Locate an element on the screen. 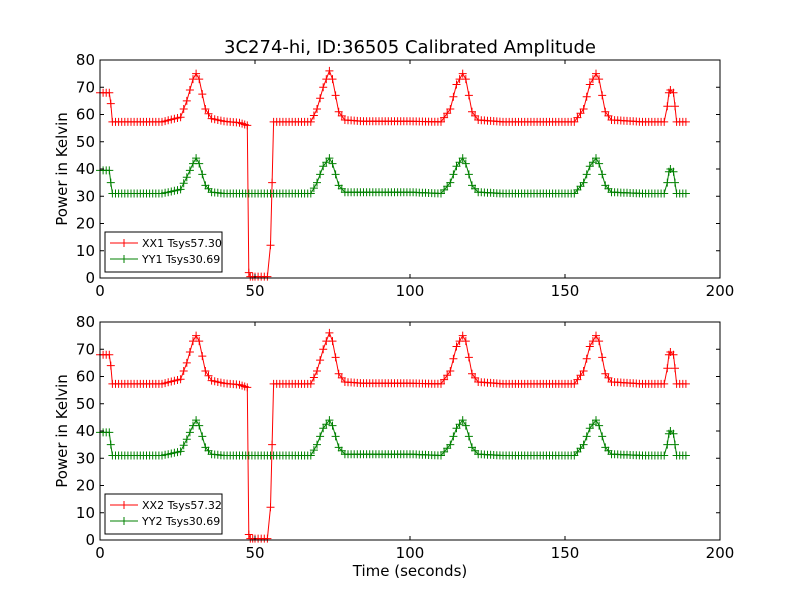 The image size is (800, 600). subplot-top-legend: XX1 Tsys57.30 YY1 Tsys30.69 is located at coordinates (163, 252).